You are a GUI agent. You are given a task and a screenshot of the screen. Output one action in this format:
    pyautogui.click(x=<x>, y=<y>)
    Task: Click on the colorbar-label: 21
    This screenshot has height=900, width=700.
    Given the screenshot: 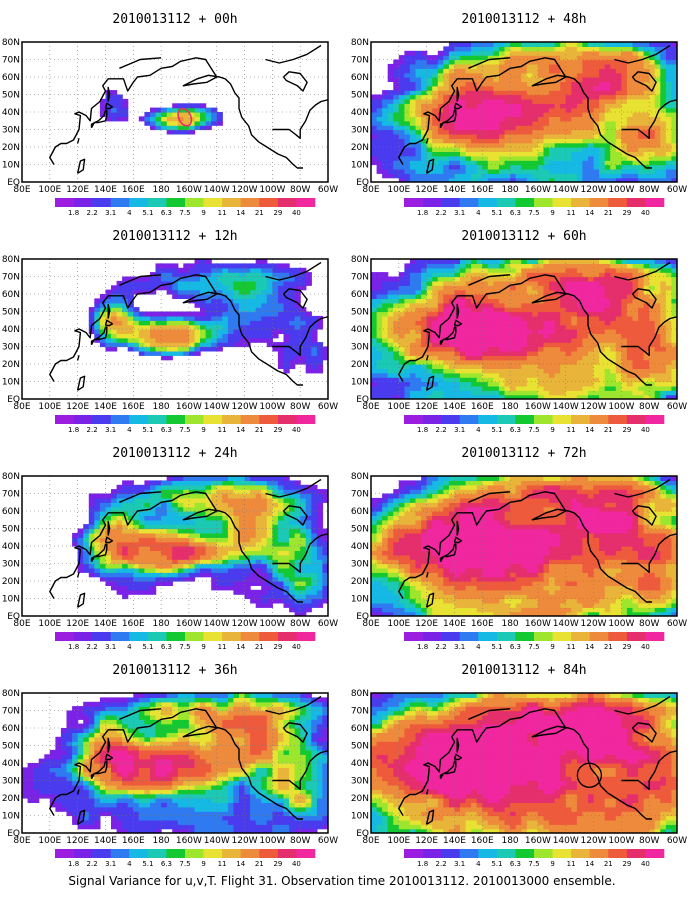 What is the action you would take?
    pyautogui.click(x=259, y=647)
    